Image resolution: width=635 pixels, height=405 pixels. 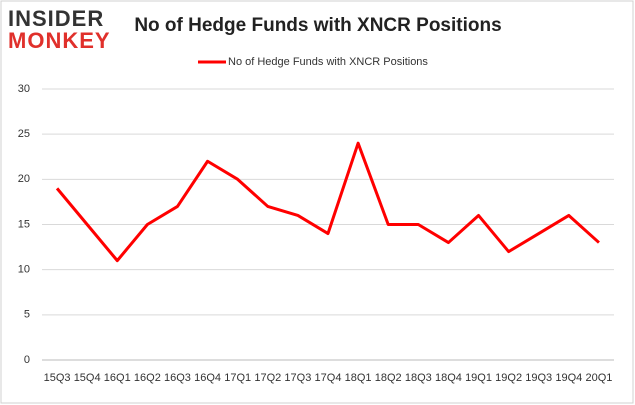 What do you see at coordinates (117, 378) in the screenshot?
I see `x-tick-label: 16Q1` at bounding box center [117, 378].